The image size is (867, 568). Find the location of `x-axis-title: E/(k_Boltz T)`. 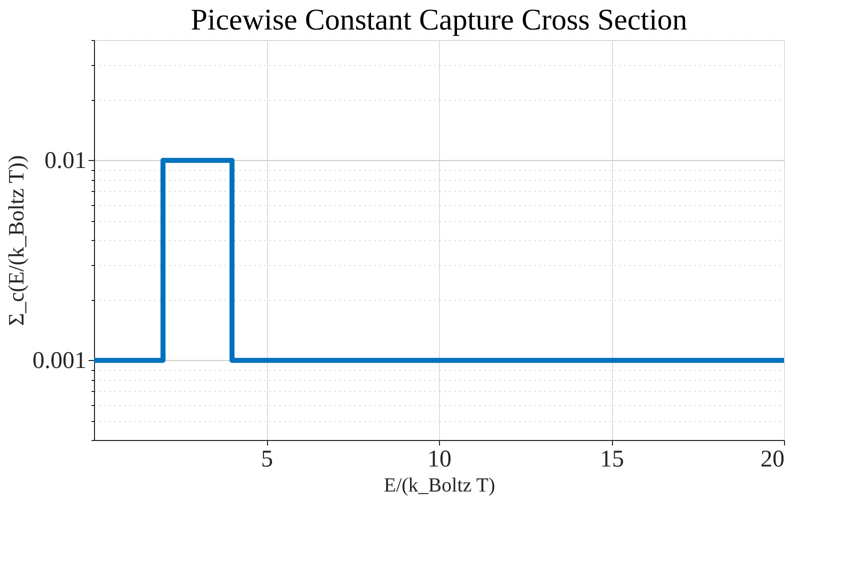

x-axis-title: E/(k_Boltz T) is located at coordinates (440, 485).